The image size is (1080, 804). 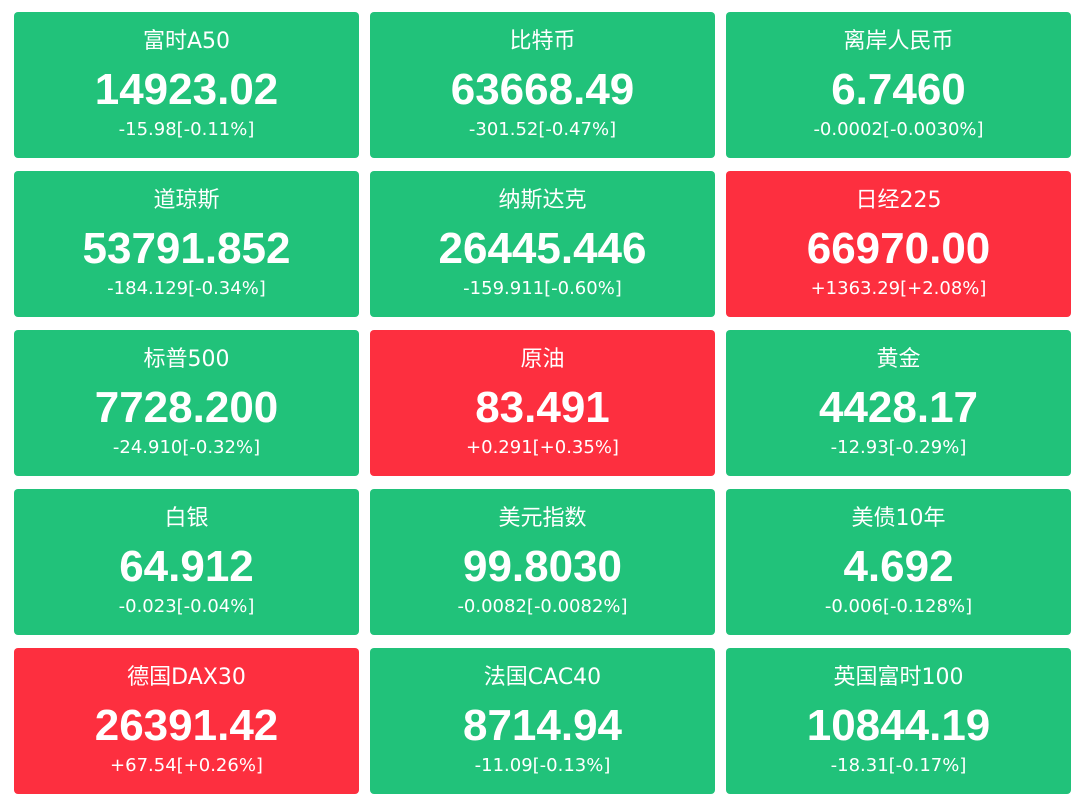 I want to click on quote-tile: 日经225 66970.00 +1363.29[+2.08%], so click(x=898, y=244).